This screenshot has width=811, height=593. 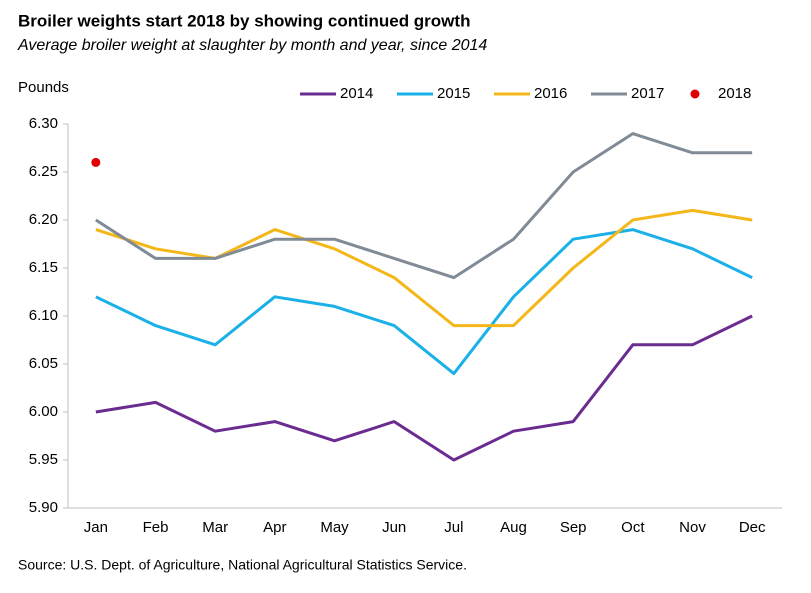 What do you see at coordinates (550, 93) in the screenshot?
I see `legend-label: 2016` at bounding box center [550, 93].